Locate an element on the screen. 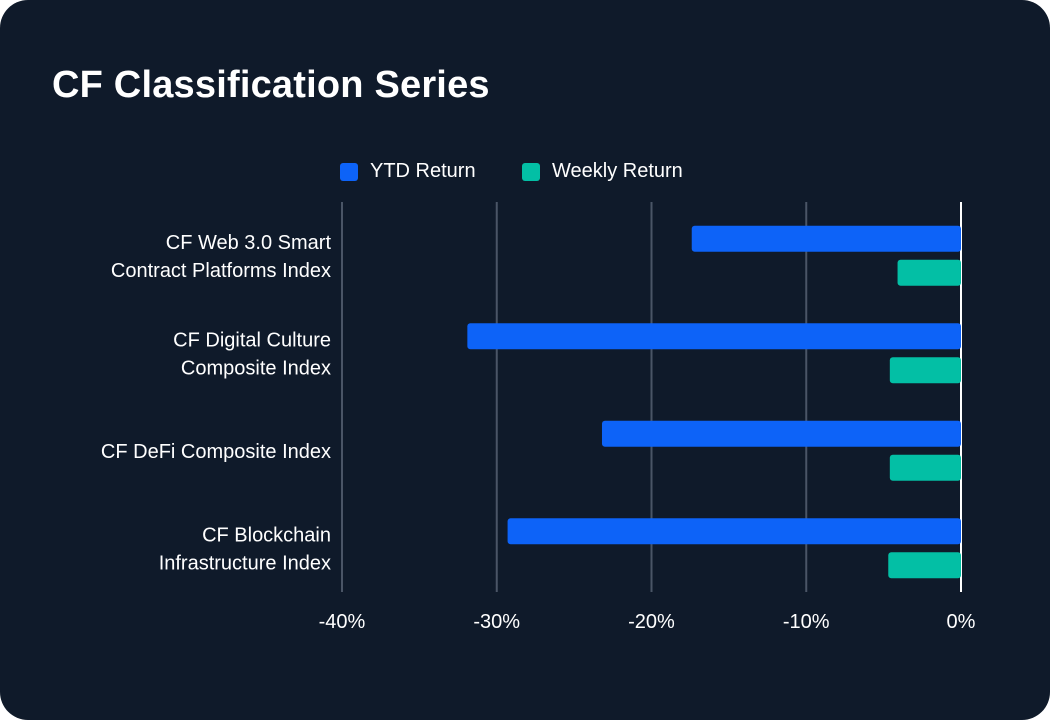 This screenshot has width=1050, height=720. legend-swatch-ytd is located at coordinates (349, 171).